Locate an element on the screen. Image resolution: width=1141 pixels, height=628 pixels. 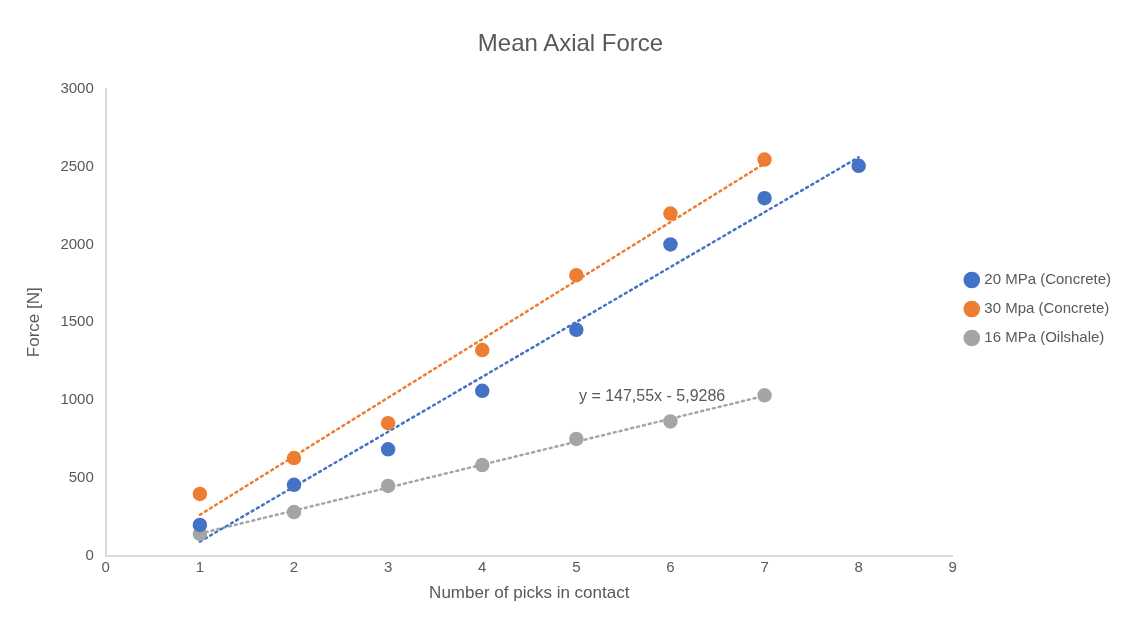
y-tick-label: 0 is located at coordinates (89, 554).